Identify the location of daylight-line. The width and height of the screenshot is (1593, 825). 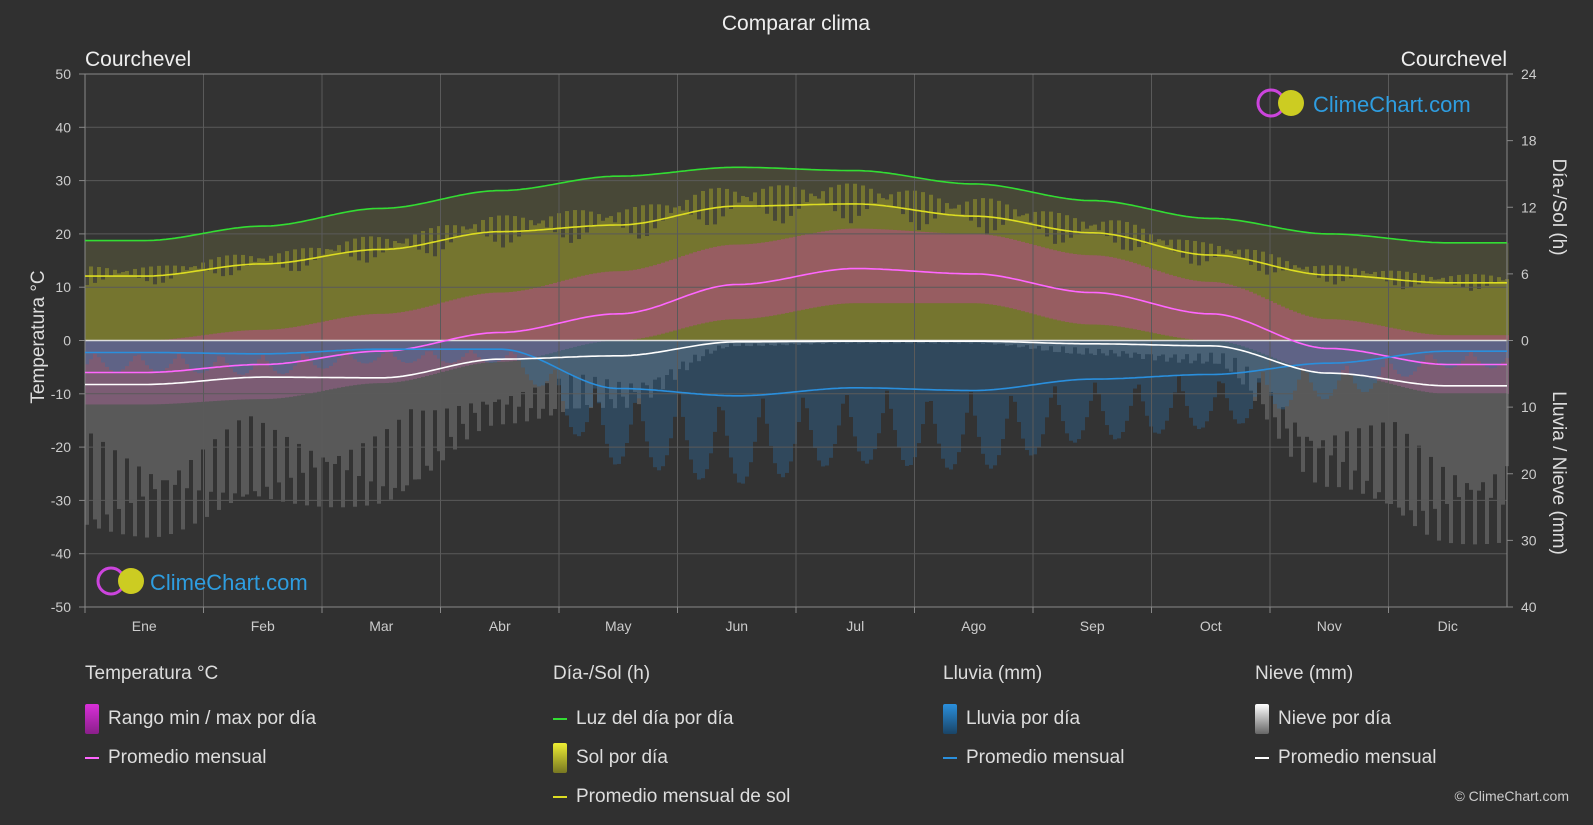
(796, 205).